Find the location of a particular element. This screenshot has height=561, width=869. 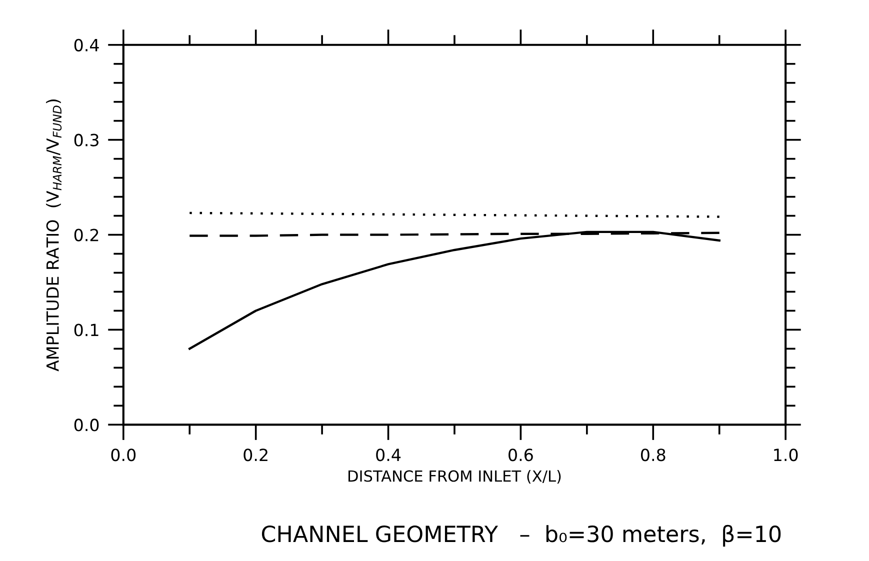

x-tick-label: 0.6 is located at coordinates (520, 455).